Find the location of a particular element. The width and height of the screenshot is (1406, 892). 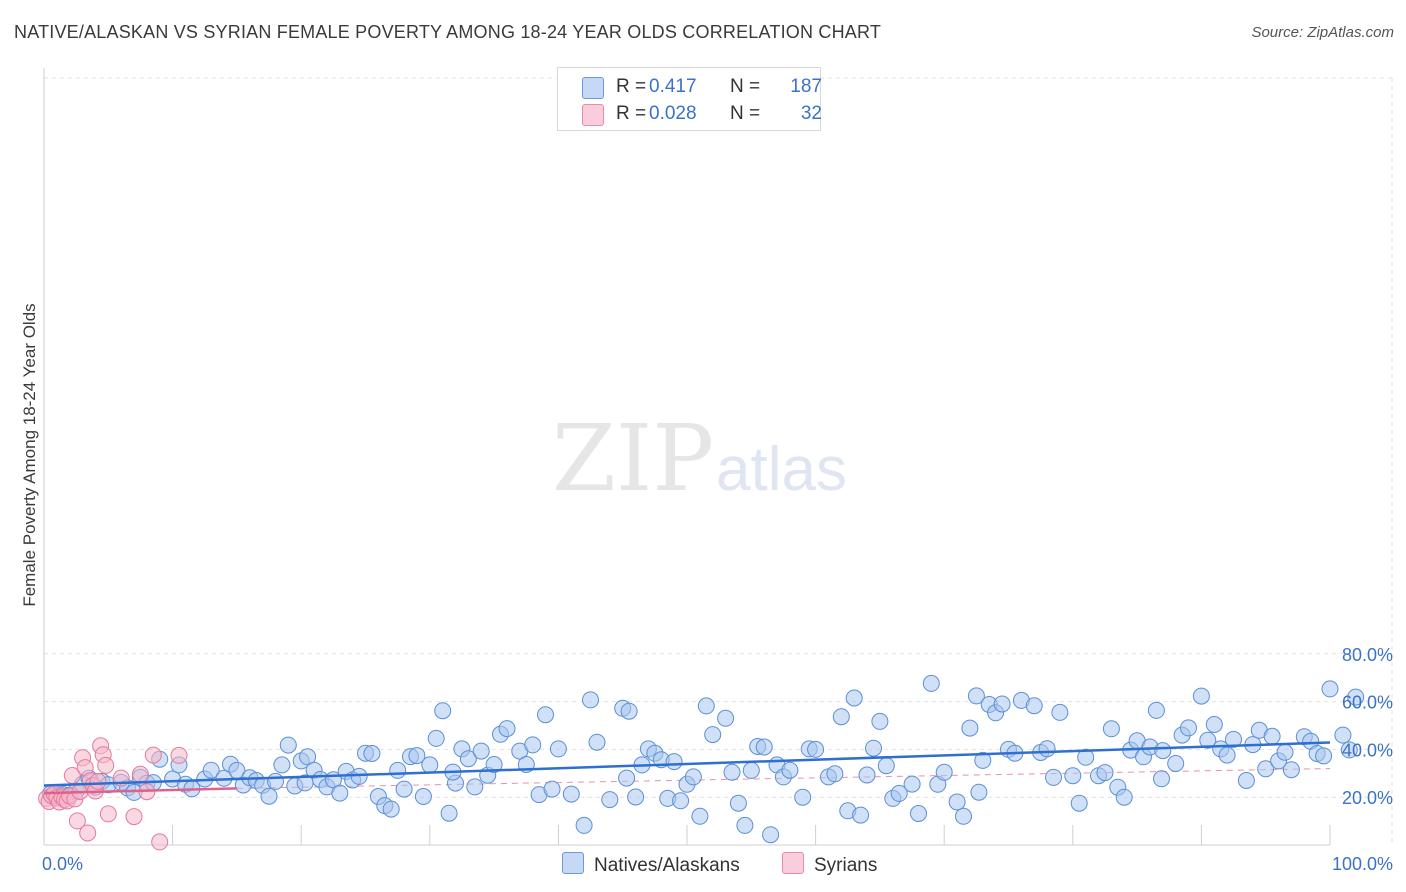

syrians-swatch is located at coordinates (593, 115).